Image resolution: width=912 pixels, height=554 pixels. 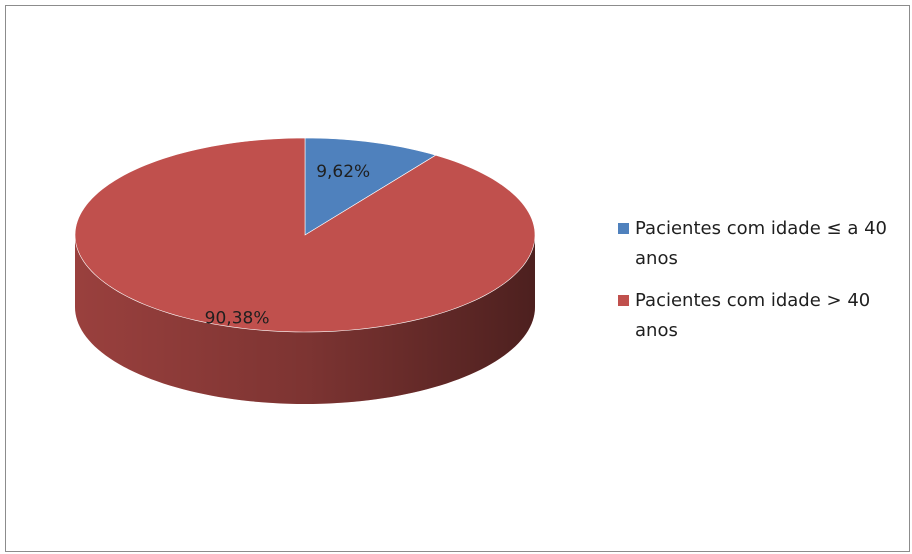 I want to click on legend-label: Pacientes com idade ≤ a 40 anos, so click(x=761, y=243).